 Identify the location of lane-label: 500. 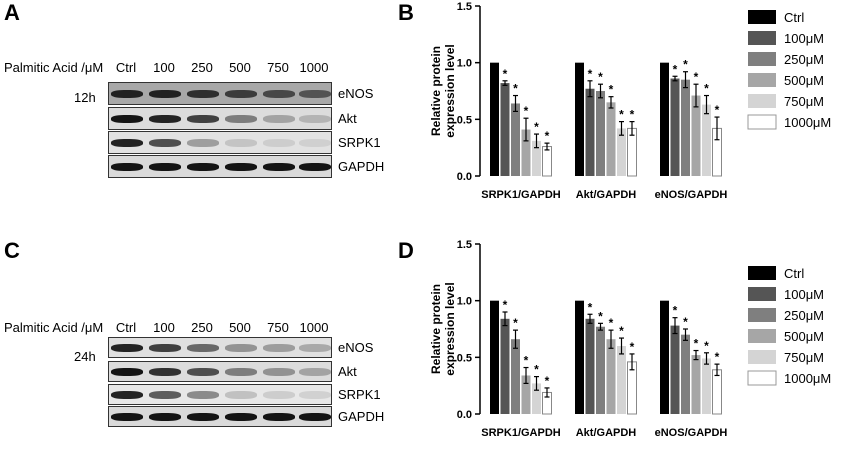
(240, 327).